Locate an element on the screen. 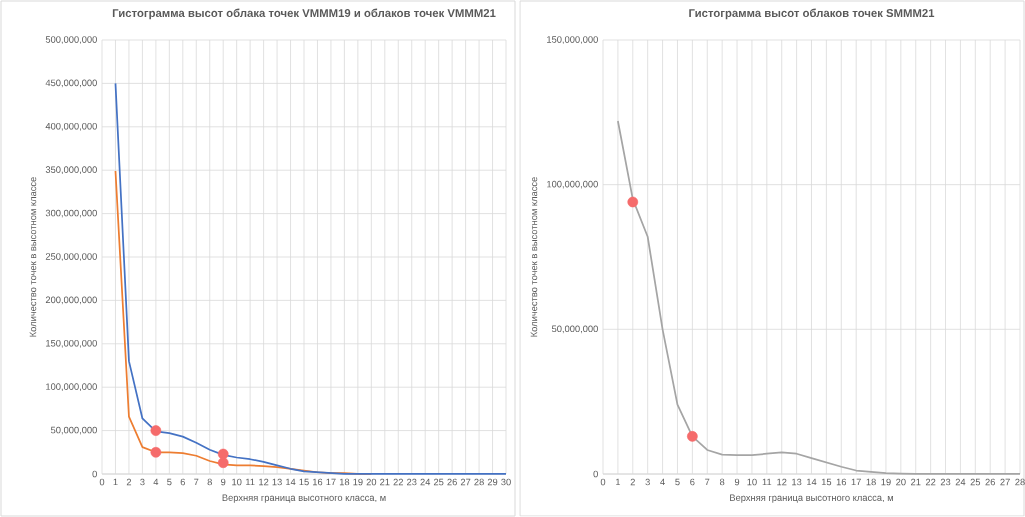 The height and width of the screenshot is (517, 1025). chart-title: Гистограмма высот облака точек VMMM19 и облаков точек VMMM21 is located at coordinates (304, 14).